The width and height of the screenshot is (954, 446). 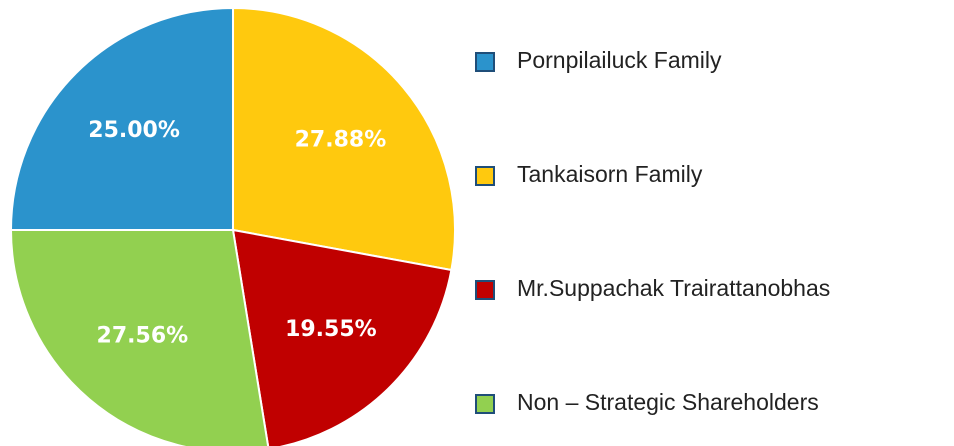 What do you see at coordinates (134, 130) in the screenshot?
I see `value-label: 25.00%` at bounding box center [134, 130].